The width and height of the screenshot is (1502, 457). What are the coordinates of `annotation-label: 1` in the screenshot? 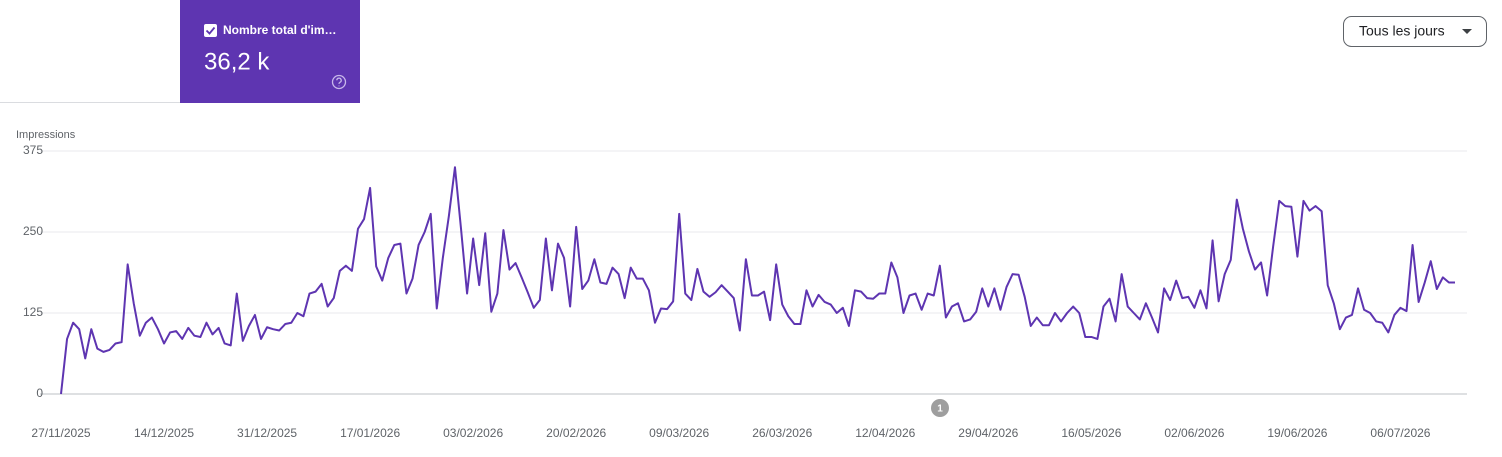 It's located at (940, 409).